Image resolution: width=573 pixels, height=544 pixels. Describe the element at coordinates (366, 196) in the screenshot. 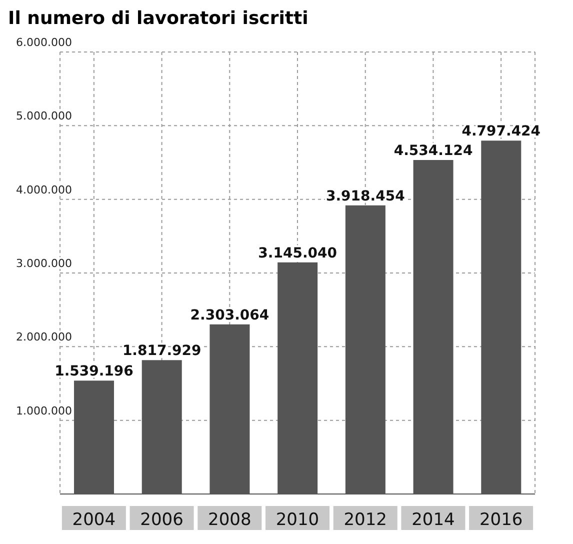

I see `data-label: 3.918.454` at that location.